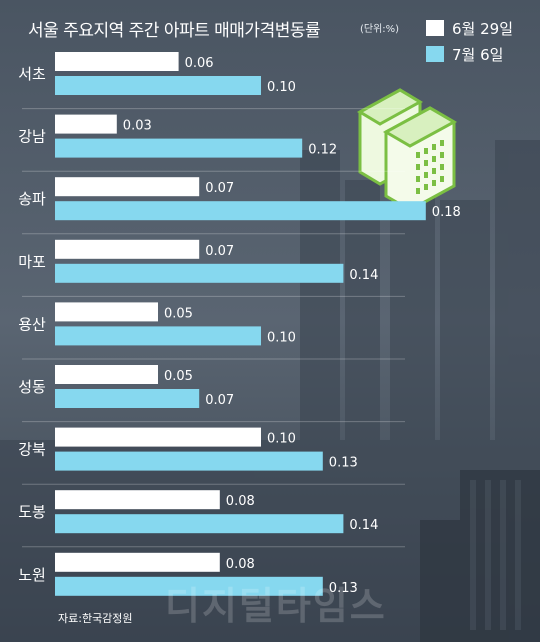 The width and height of the screenshot is (540, 642). What do you see at coordinates (363, 525) in the screenshot?
I see `data-label-series2-7: 0.14` at bounding box center [363, 525].